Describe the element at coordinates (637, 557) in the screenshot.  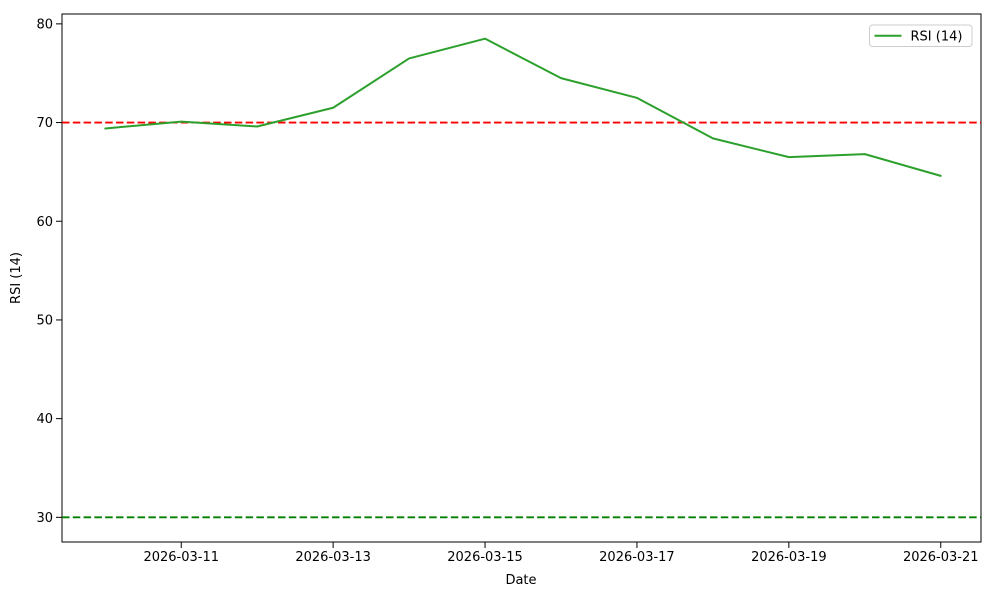
I see `x-tick-label: 2026-03-17` at that location.